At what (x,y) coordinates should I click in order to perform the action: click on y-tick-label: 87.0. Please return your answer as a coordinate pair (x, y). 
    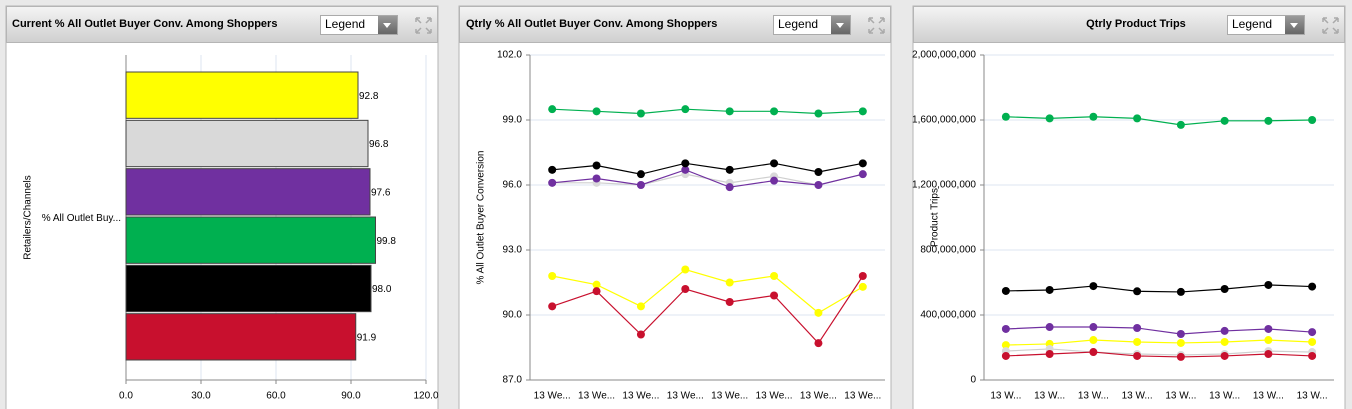
    Looking at the image, I should click on (513, 380).